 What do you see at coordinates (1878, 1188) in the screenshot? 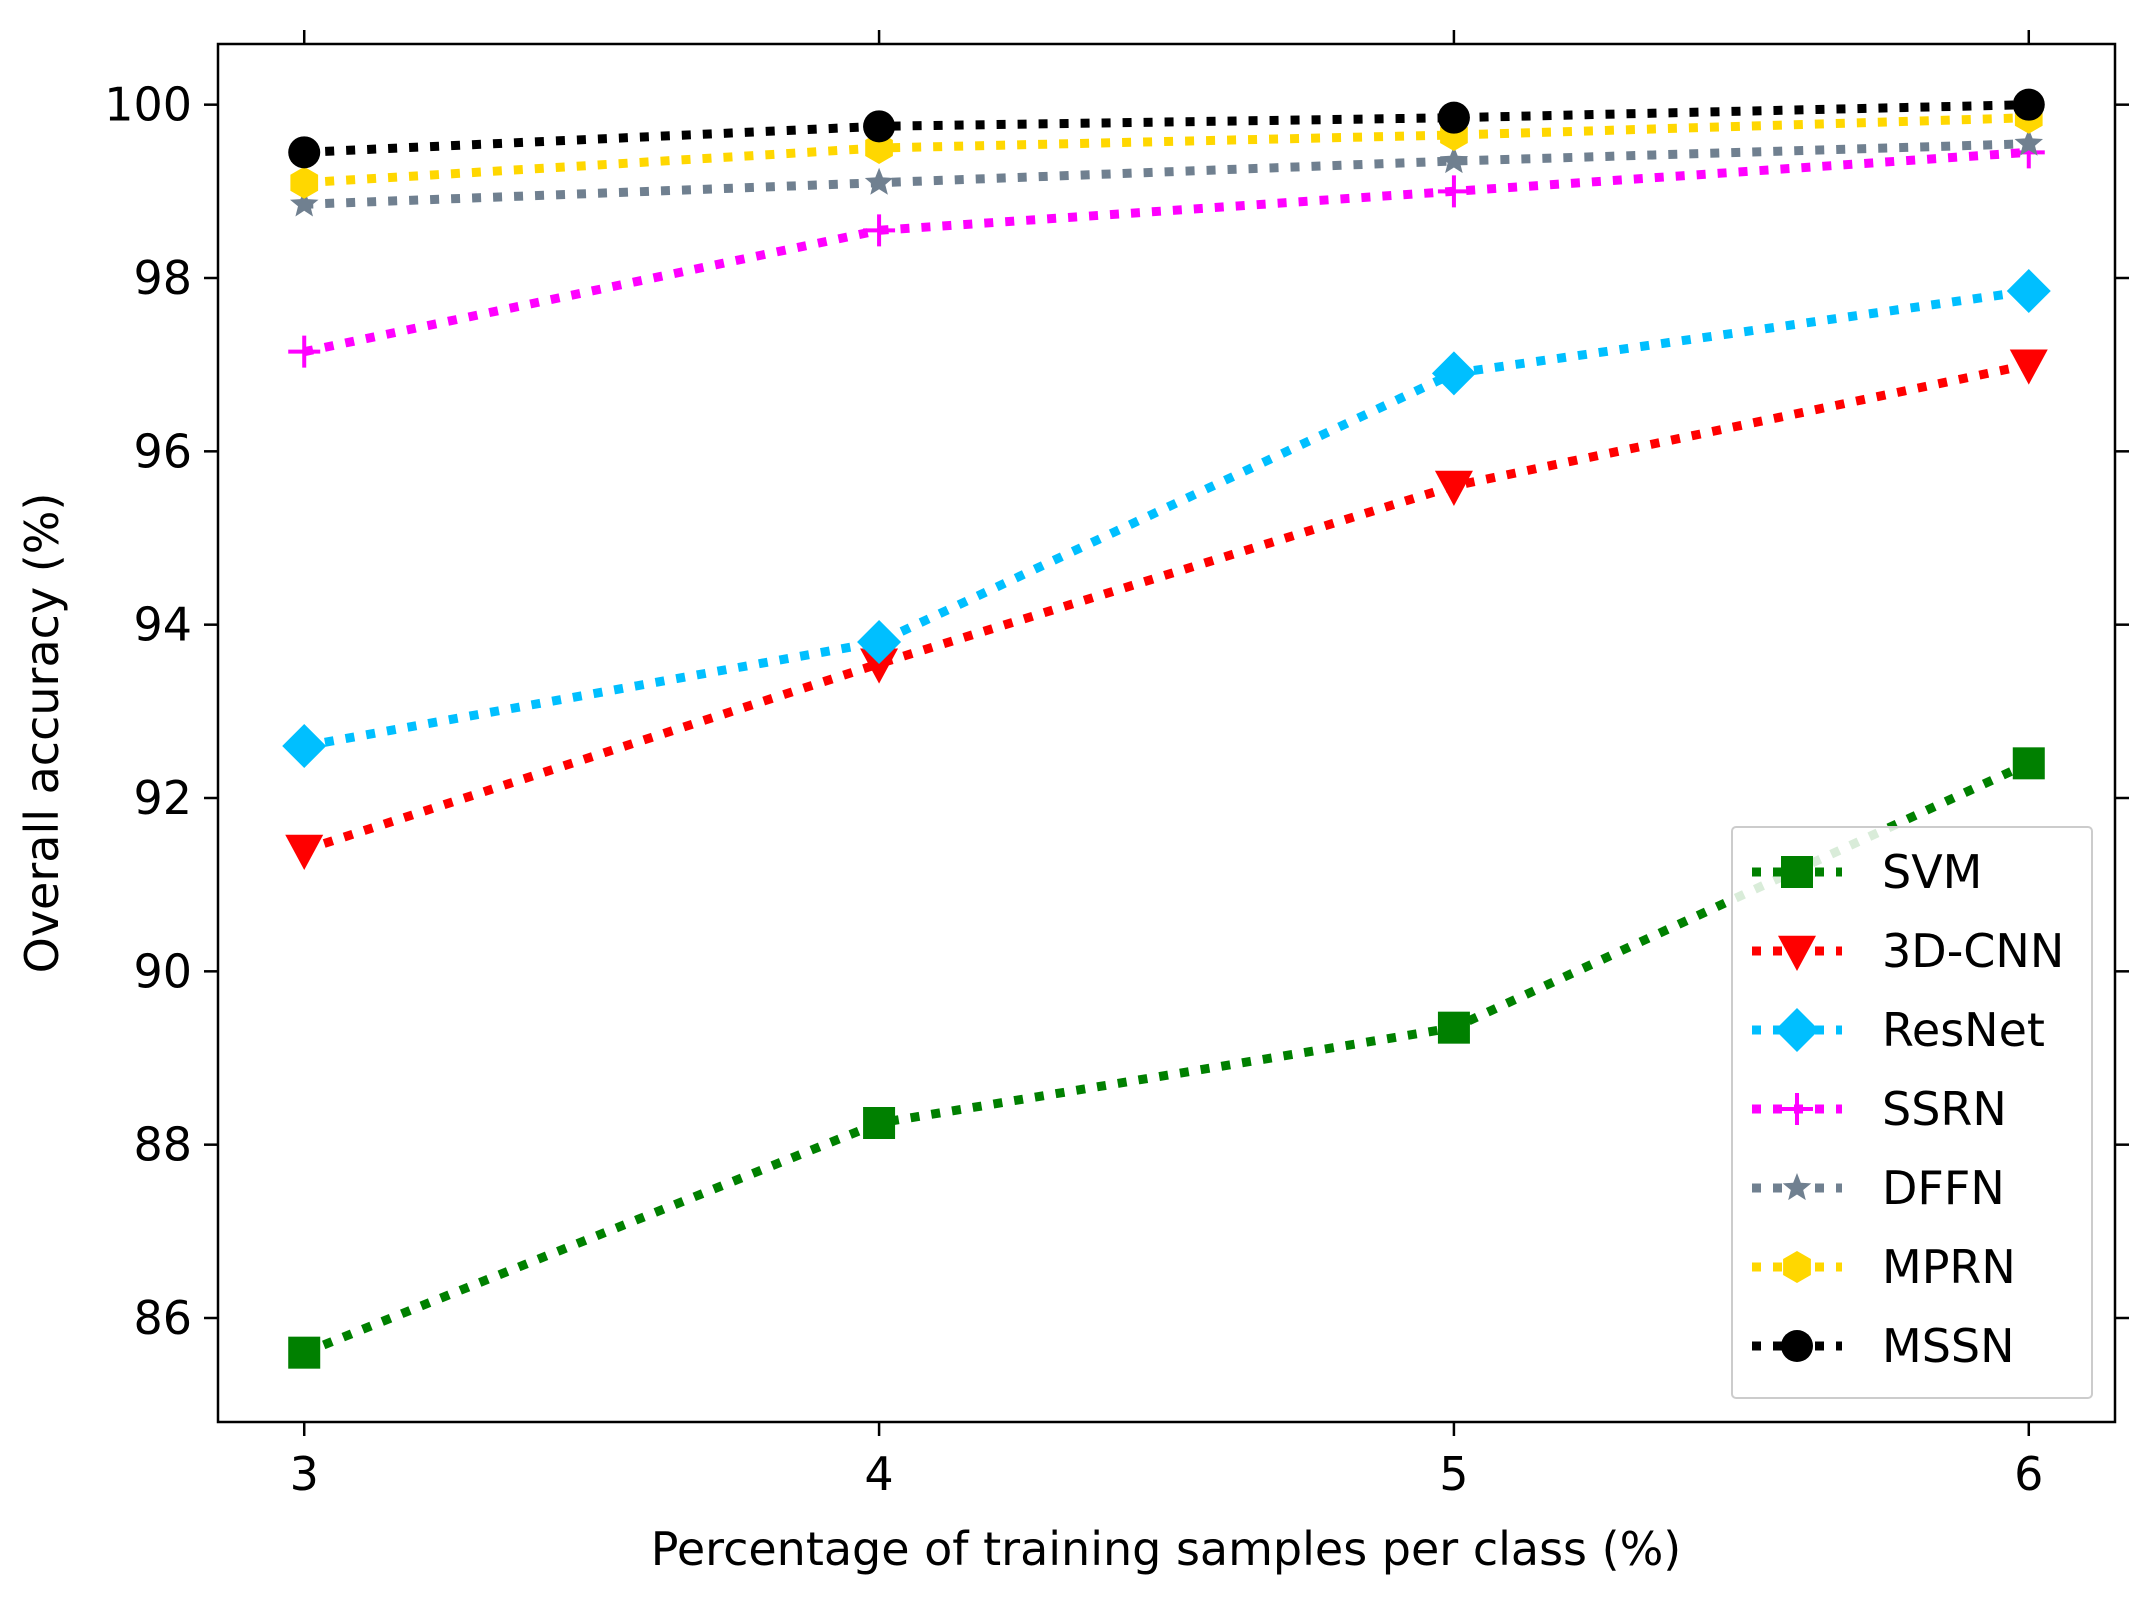
I see `legend-entry-dffn: DFFN` at bounding box center [1878, 1188].